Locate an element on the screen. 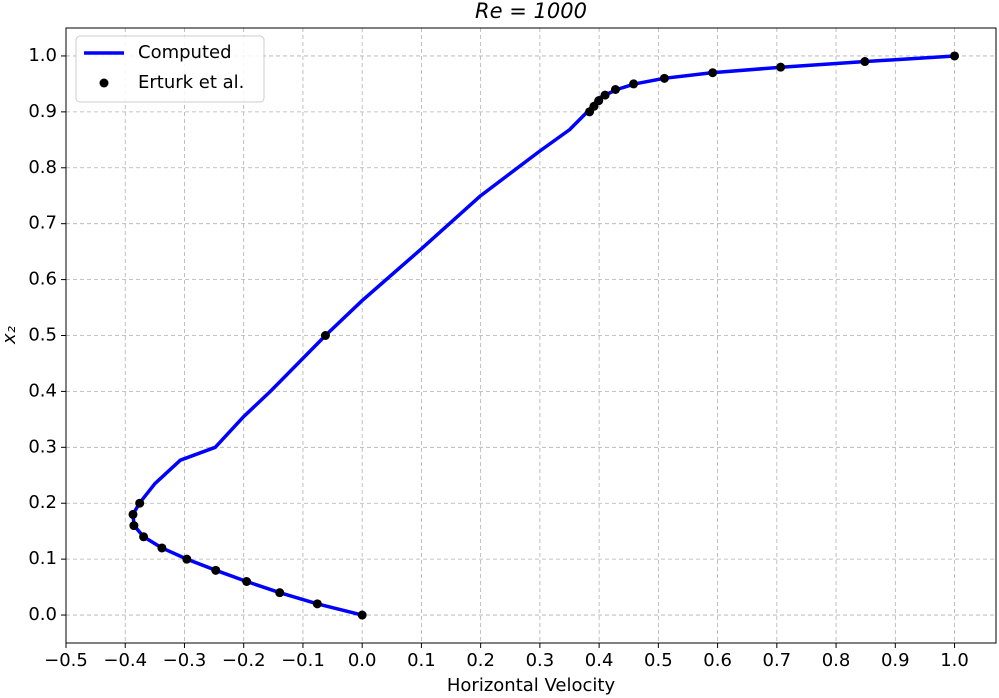 The height and width of the screenshot is (698, 999). y-tick-label: 0.2 is located at coordinates (42, 502).